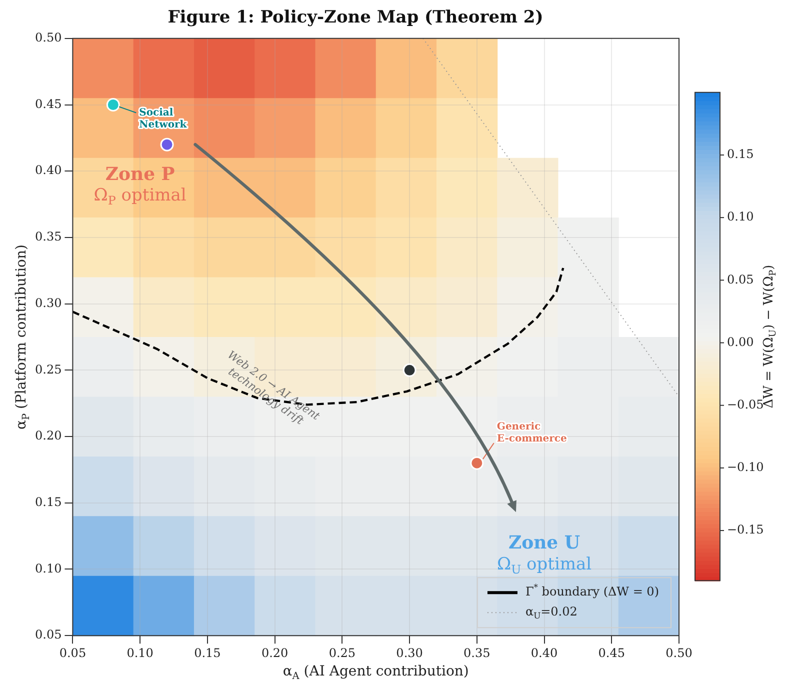 The height and width of the screenshot is (692, 787). Describe the element at coordinates (745, 529) in the screenshot. I see `color-bar-label: −0.15` at that location.